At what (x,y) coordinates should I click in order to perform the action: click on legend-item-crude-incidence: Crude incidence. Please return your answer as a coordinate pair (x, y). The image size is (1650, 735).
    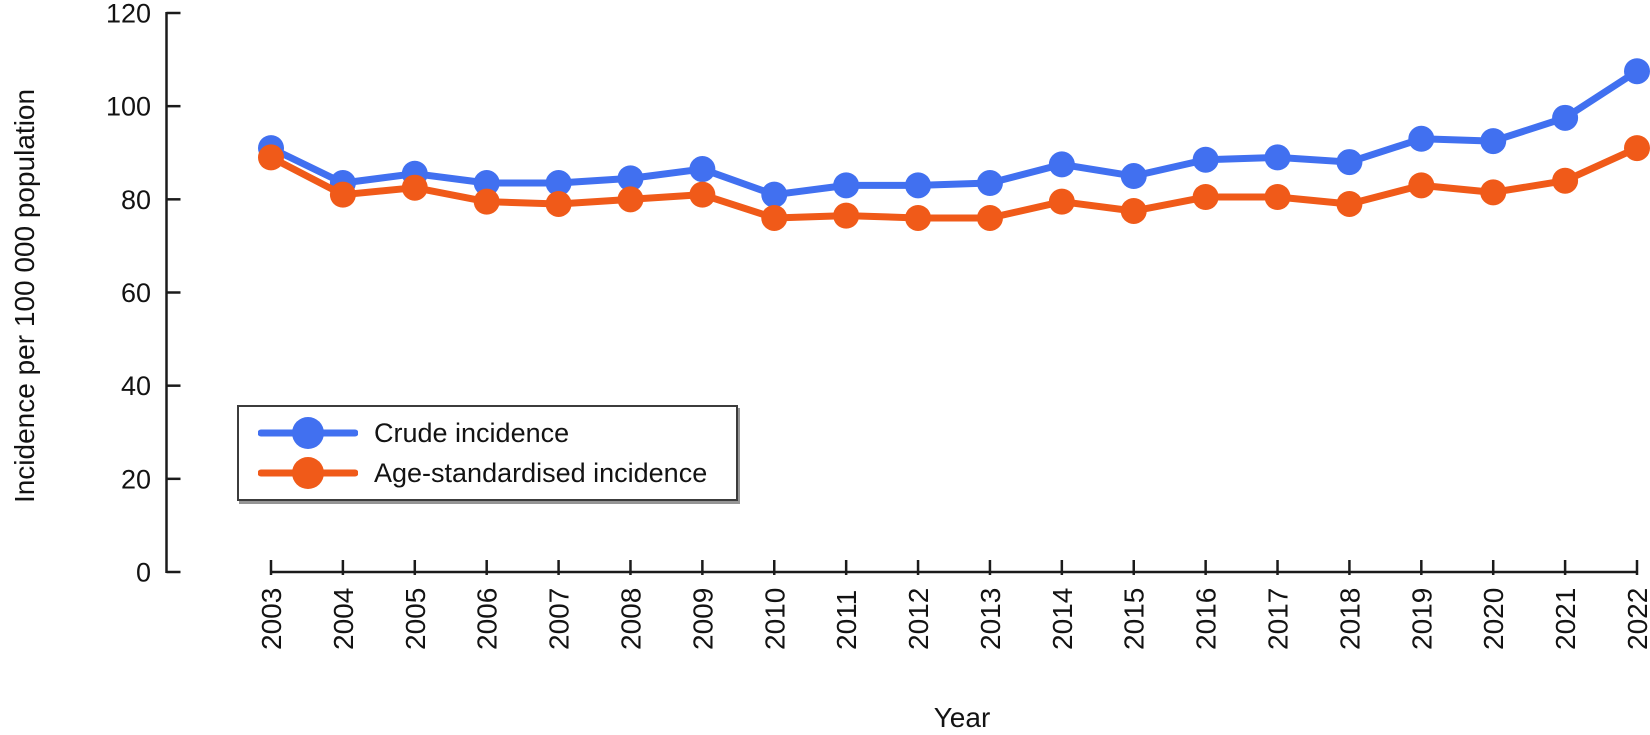
    Looking at the image, I should click on (497, 433).